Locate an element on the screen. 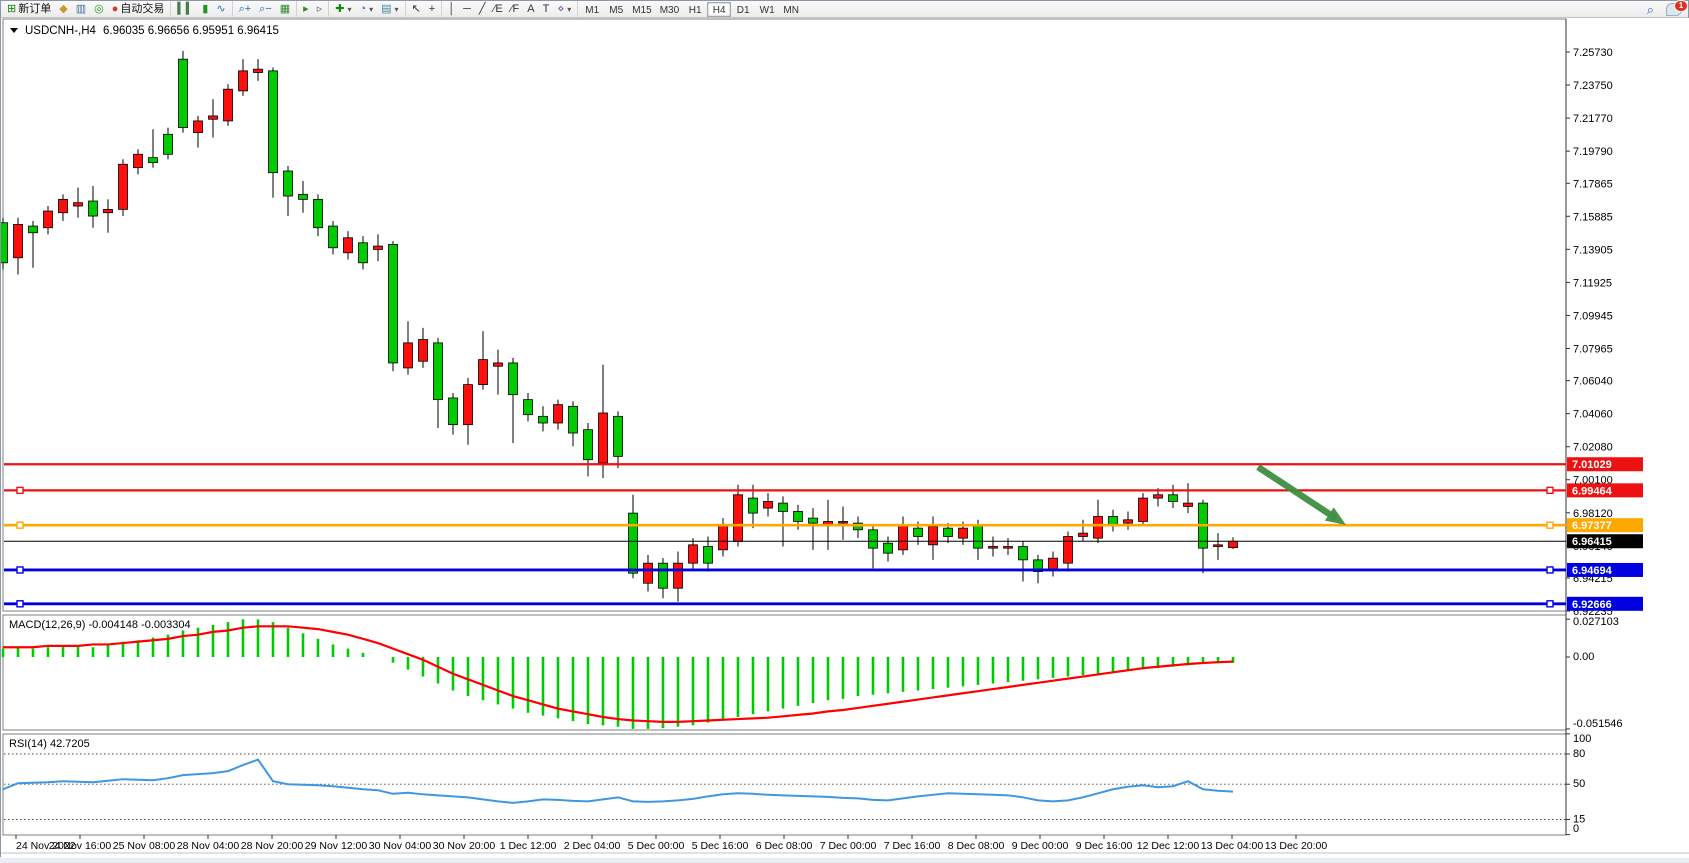 The image size is (1689, 863). text-icon: A is located at coordinates (531, 8).